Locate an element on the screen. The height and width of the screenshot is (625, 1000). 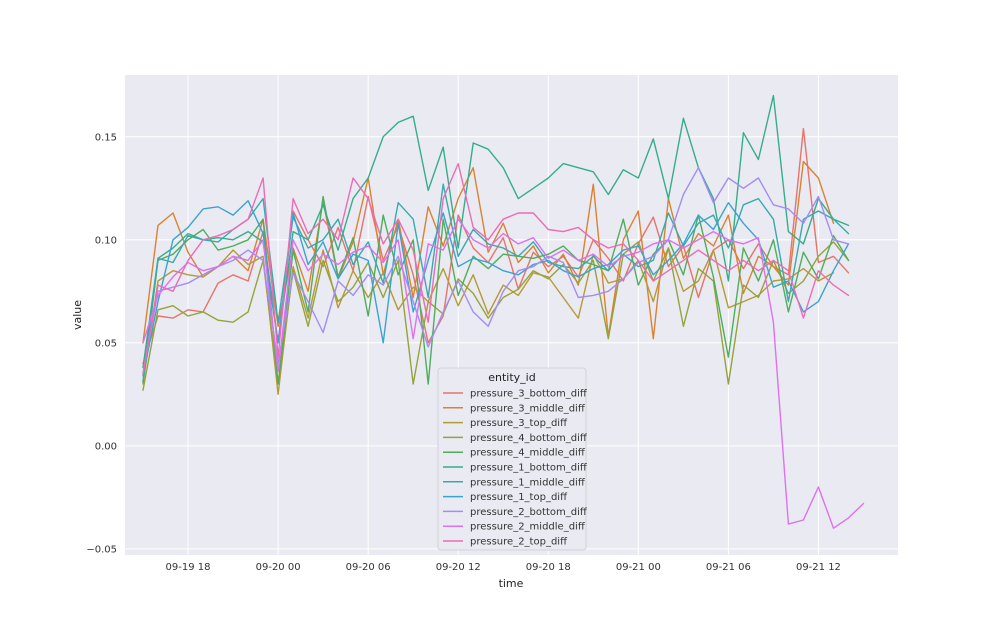
legend-title: entity_id is located at coordinates (511, 377).